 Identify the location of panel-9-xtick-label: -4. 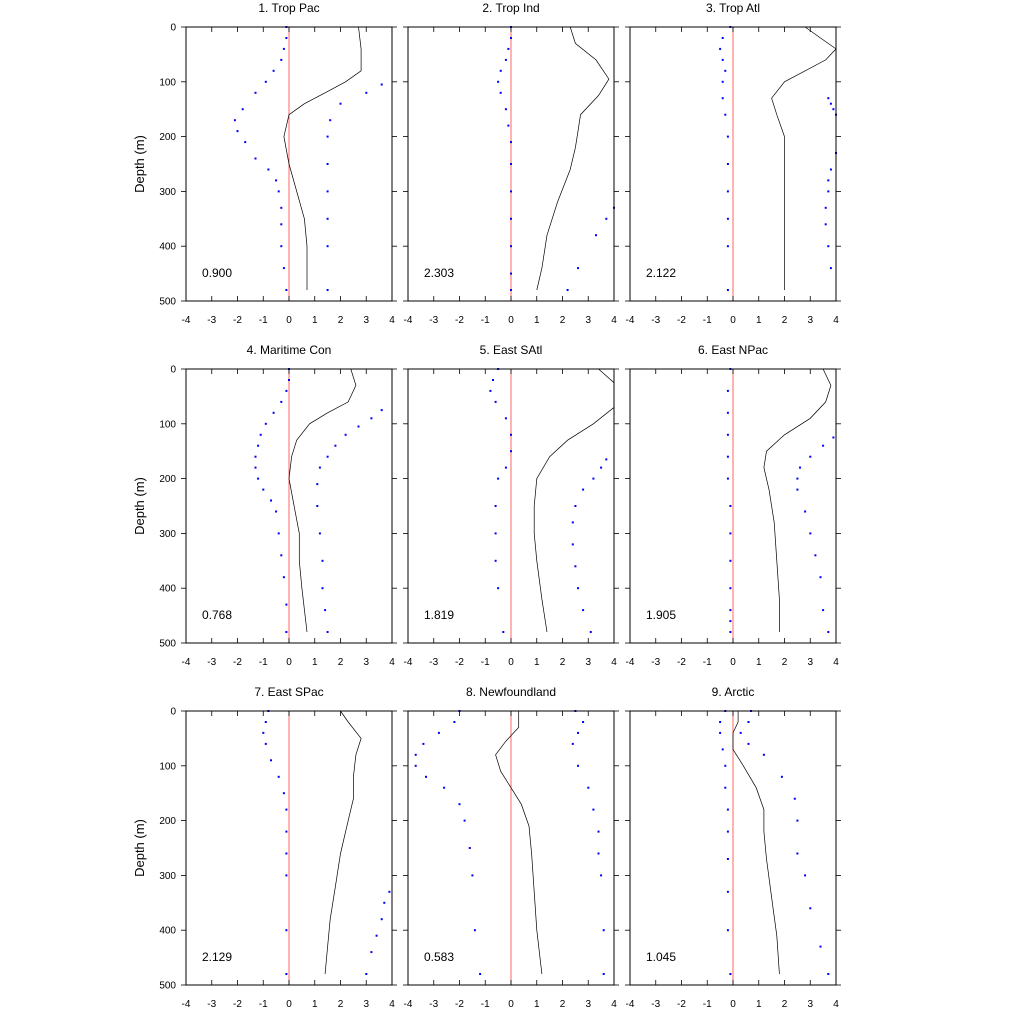
(630, 1004).